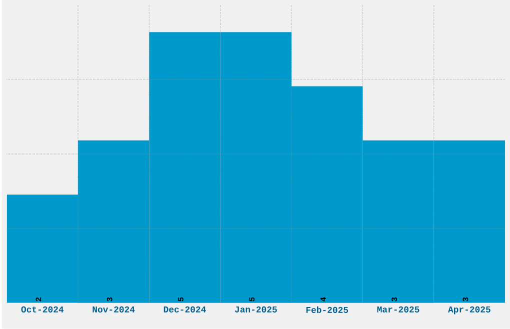  Describe the element at coordinates (327, 310) in the screenshot. I see `x-tick-label: Feb-2025` at that location.